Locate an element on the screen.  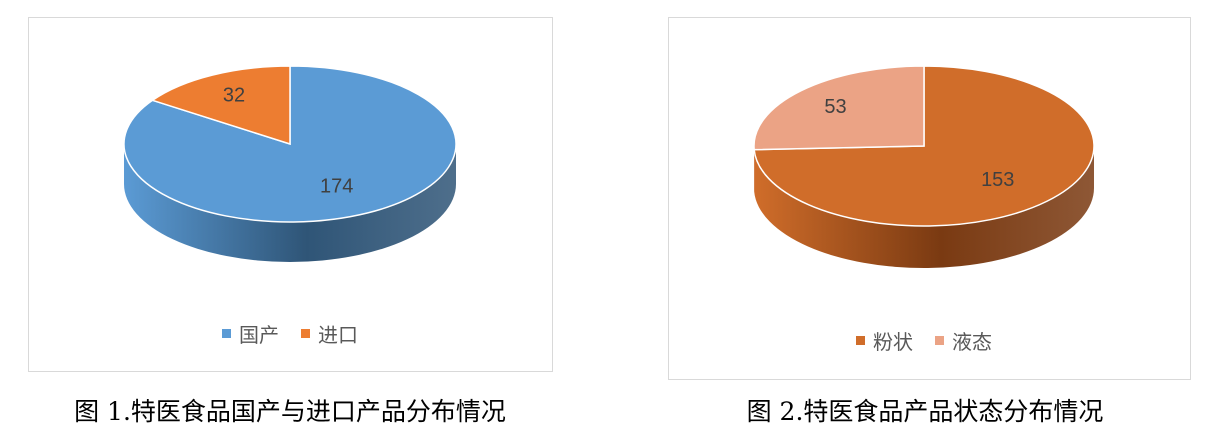
chart-2-caption: 图 2.特医食品产品状态分布情况 is located at coordinates (925, 411).